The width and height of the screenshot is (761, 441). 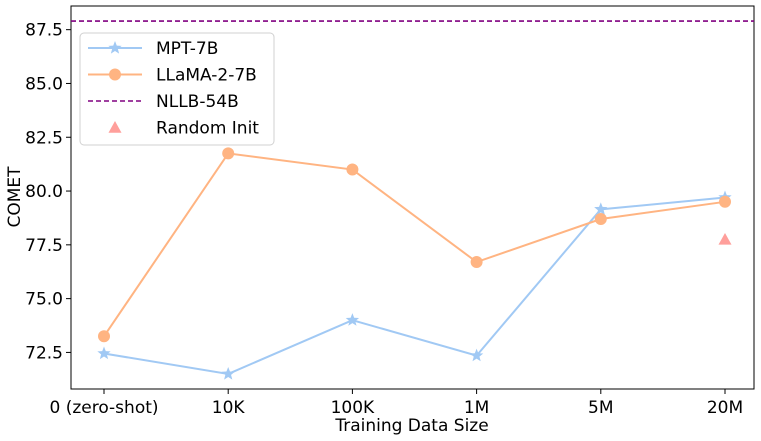 I want to click on y-tick-label: 77.5, so click(x=44, y=246).